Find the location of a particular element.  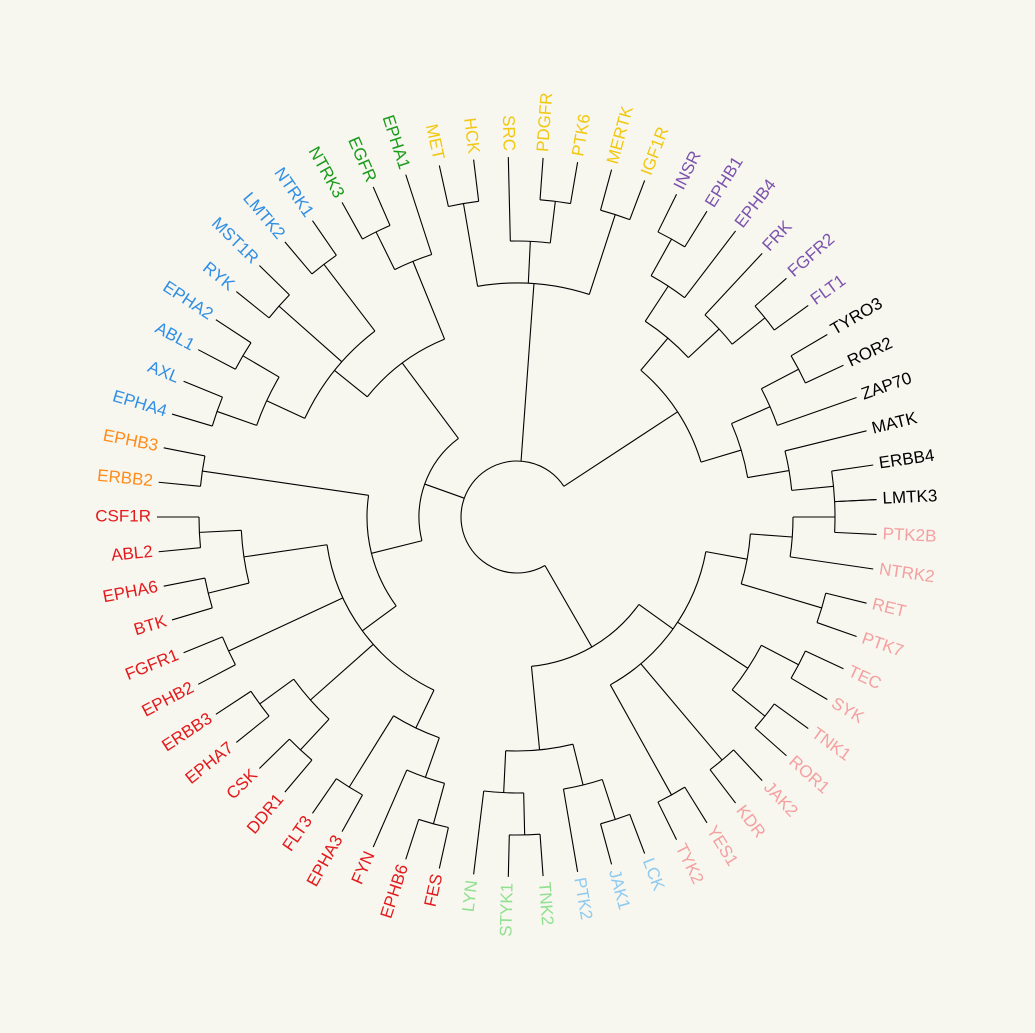

leaf-label: HCK is located at coordinates (471, 136).